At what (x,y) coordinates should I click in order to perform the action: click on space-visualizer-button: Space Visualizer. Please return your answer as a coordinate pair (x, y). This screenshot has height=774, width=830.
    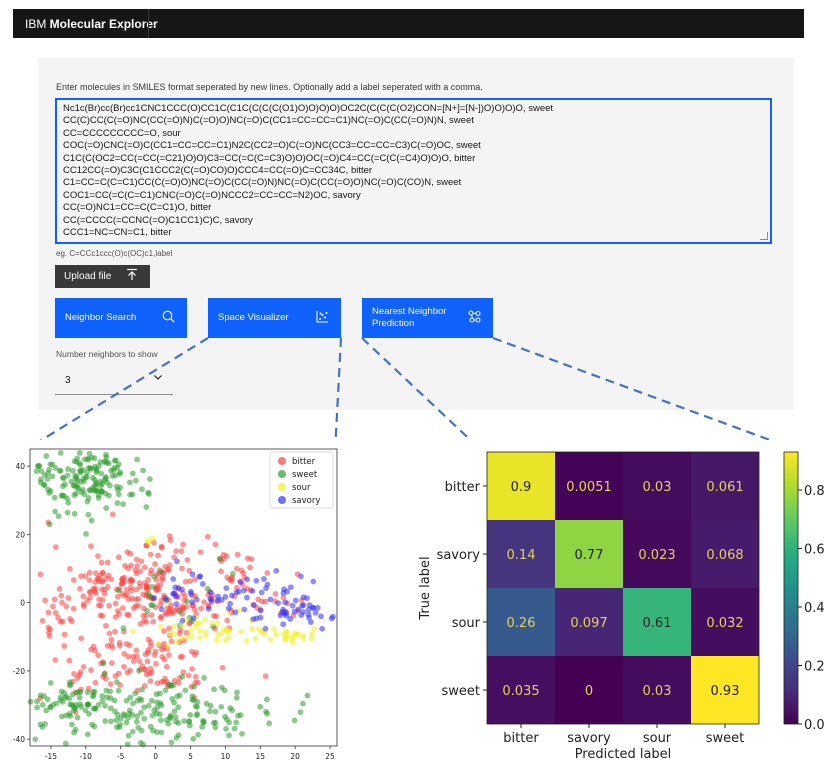
    Looking at the image, I should click on (274, 318).